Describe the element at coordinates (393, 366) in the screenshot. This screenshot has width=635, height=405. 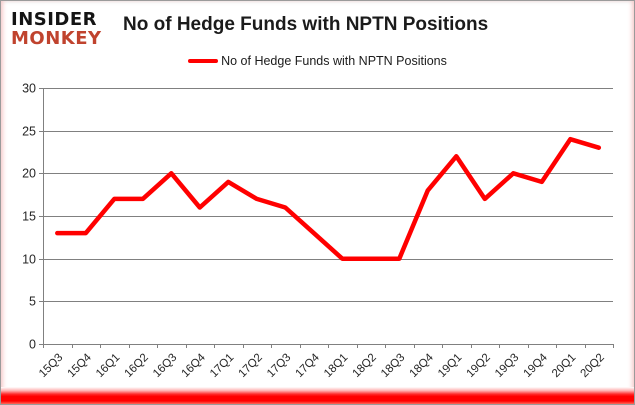
I see `x-axis-label: 18Q3` at that location.